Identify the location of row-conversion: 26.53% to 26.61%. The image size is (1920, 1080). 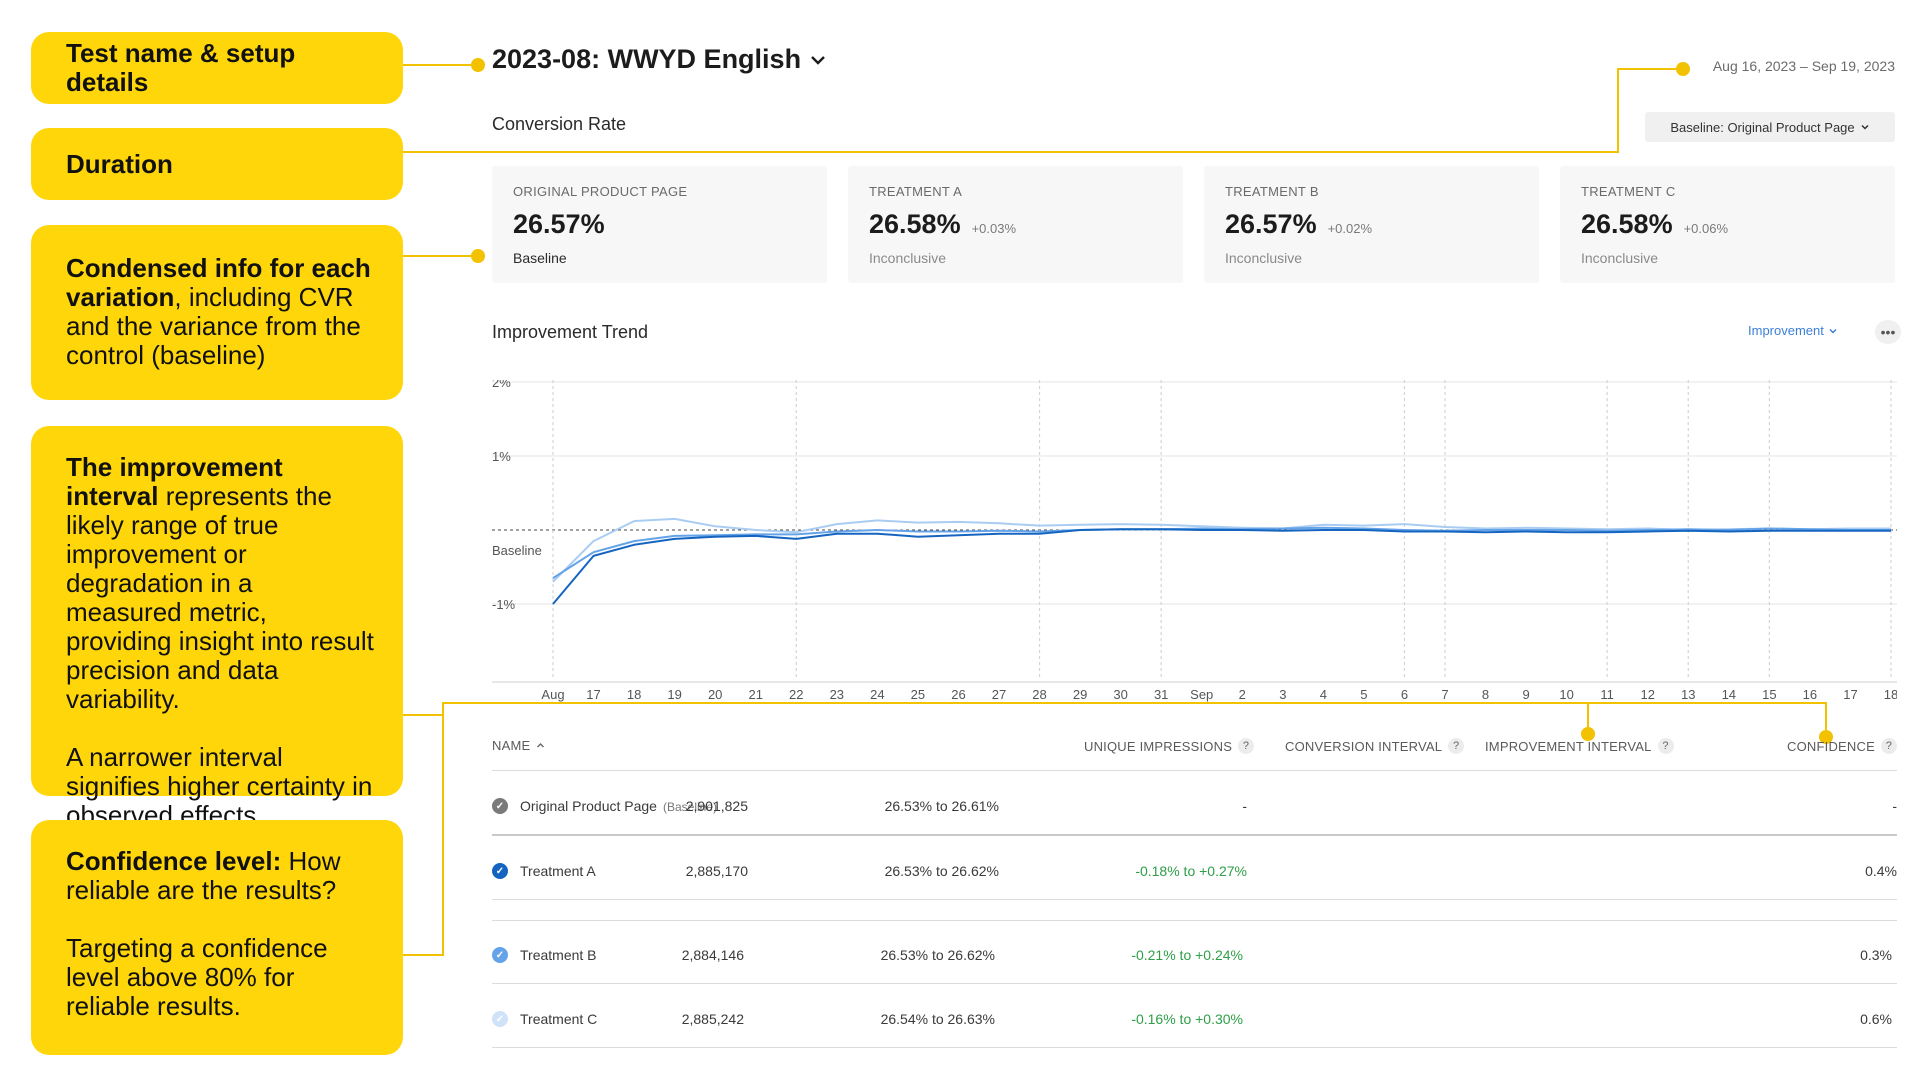
(941, 806).